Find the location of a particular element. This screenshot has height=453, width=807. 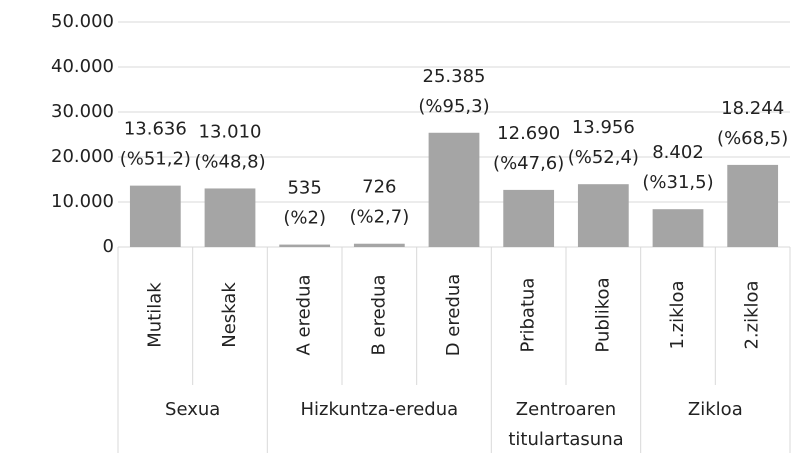

y-tick-label: 30.000 is located at coordinates (82, 111).